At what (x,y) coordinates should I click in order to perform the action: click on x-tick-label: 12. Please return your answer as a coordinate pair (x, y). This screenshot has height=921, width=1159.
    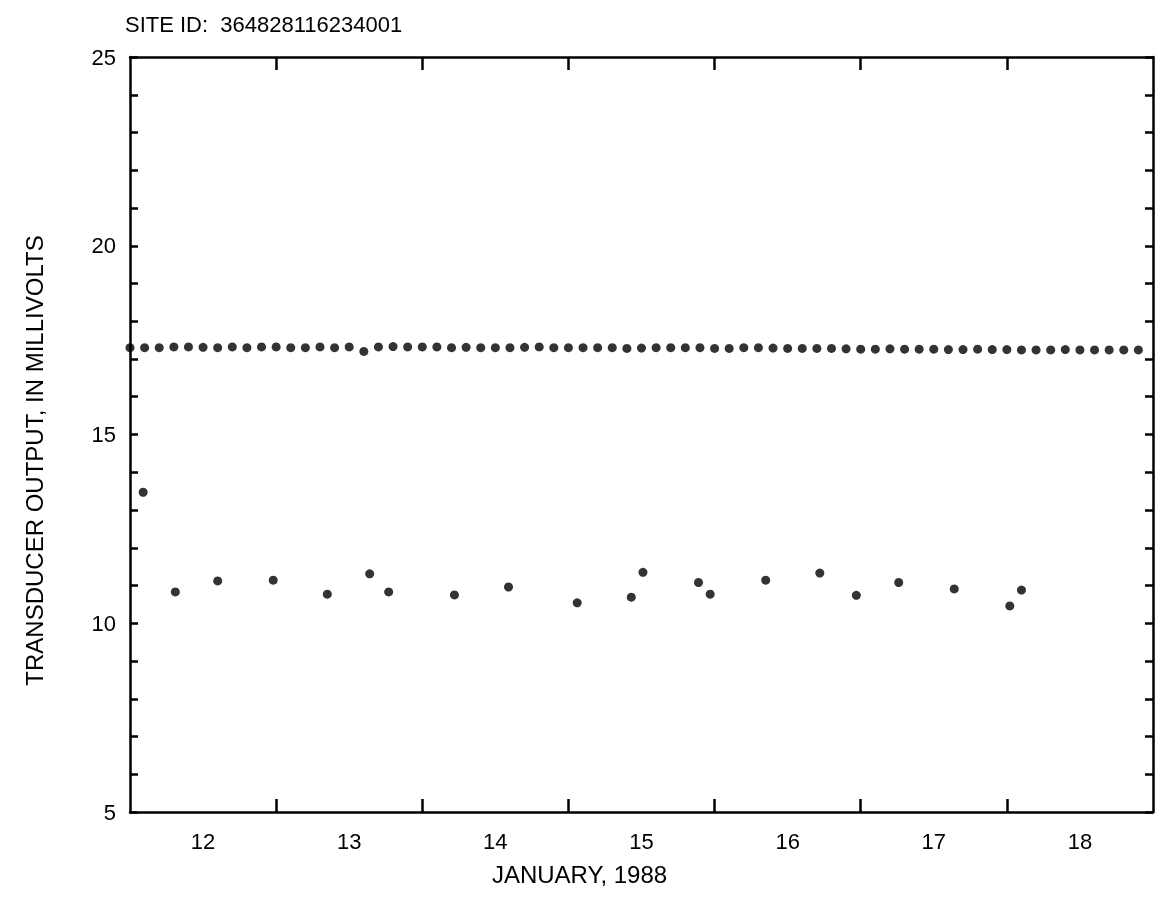
    Looking at the image, I should click on (203, 841).